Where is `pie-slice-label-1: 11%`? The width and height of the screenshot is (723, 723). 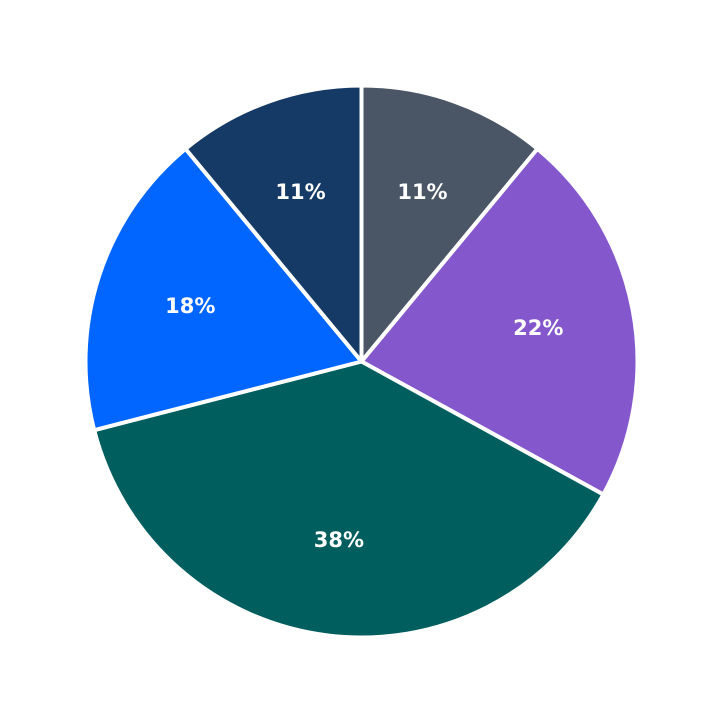
pie-slice-label-1: 11% is located at coordinates (422, 192).